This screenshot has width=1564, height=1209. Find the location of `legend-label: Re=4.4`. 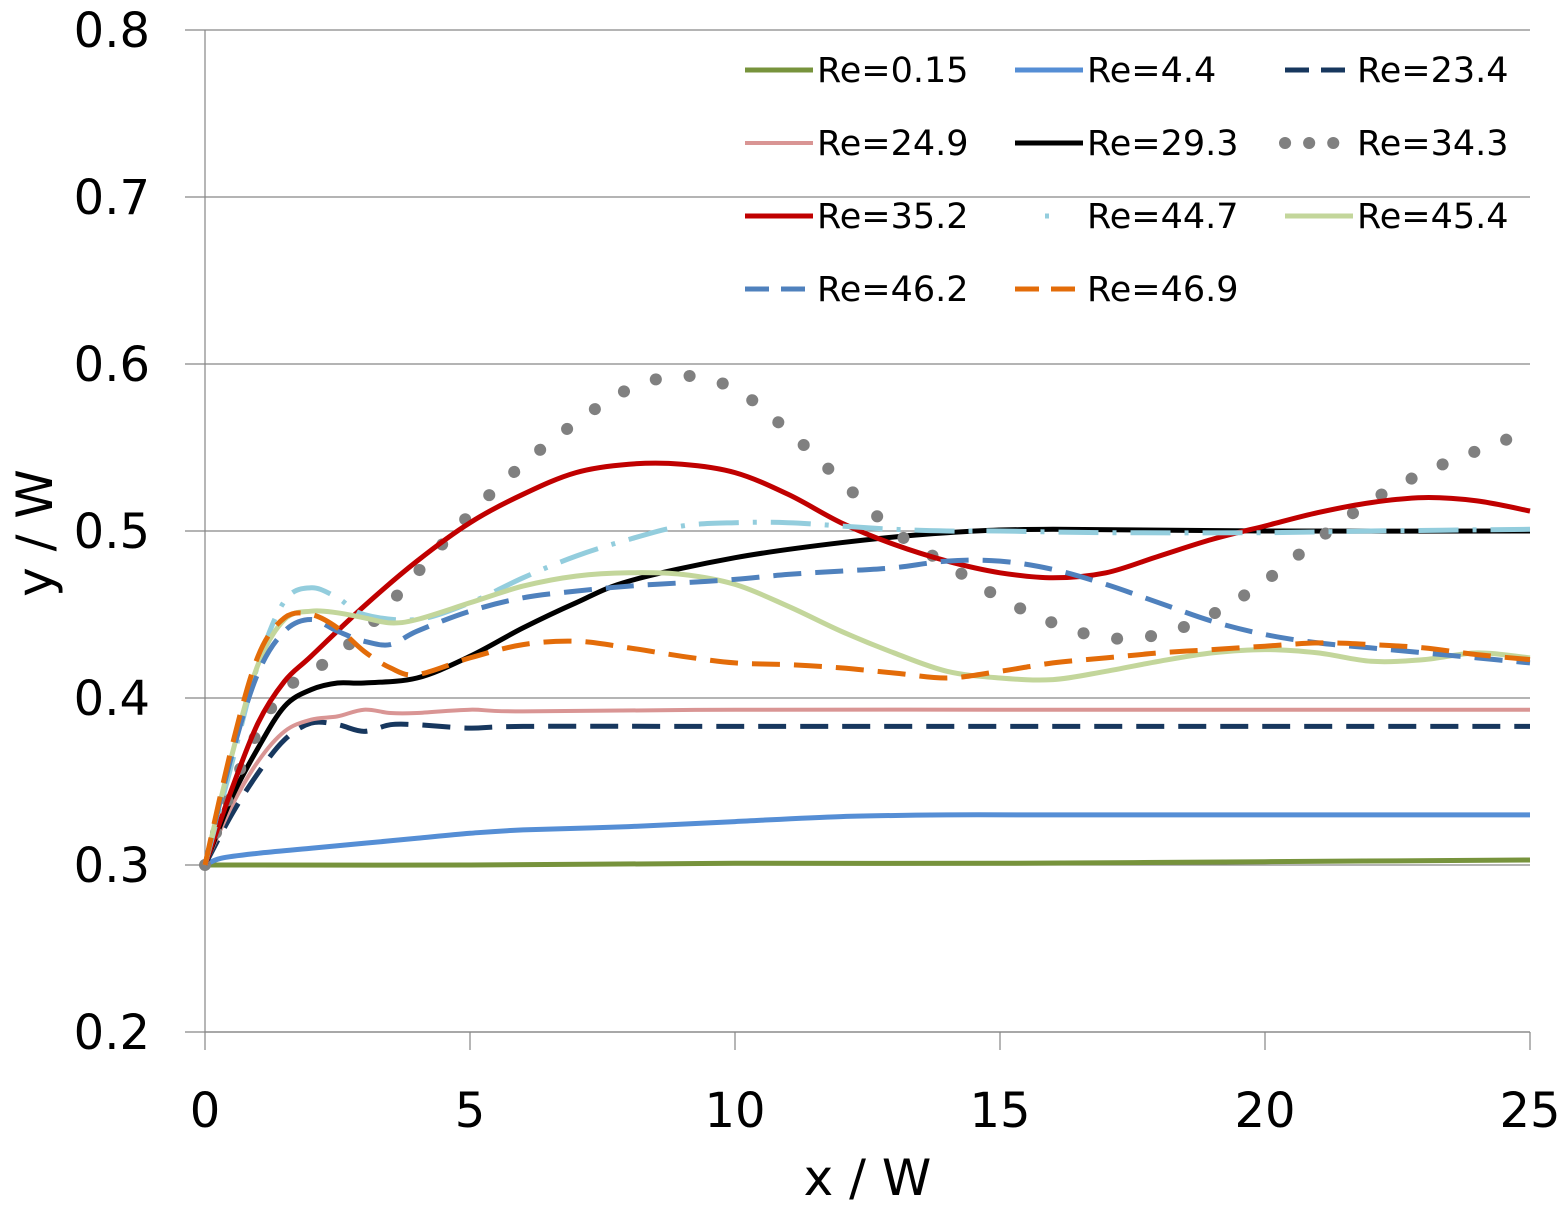

legend-label: Re=4.4 is located at coordinates (1151, 71).